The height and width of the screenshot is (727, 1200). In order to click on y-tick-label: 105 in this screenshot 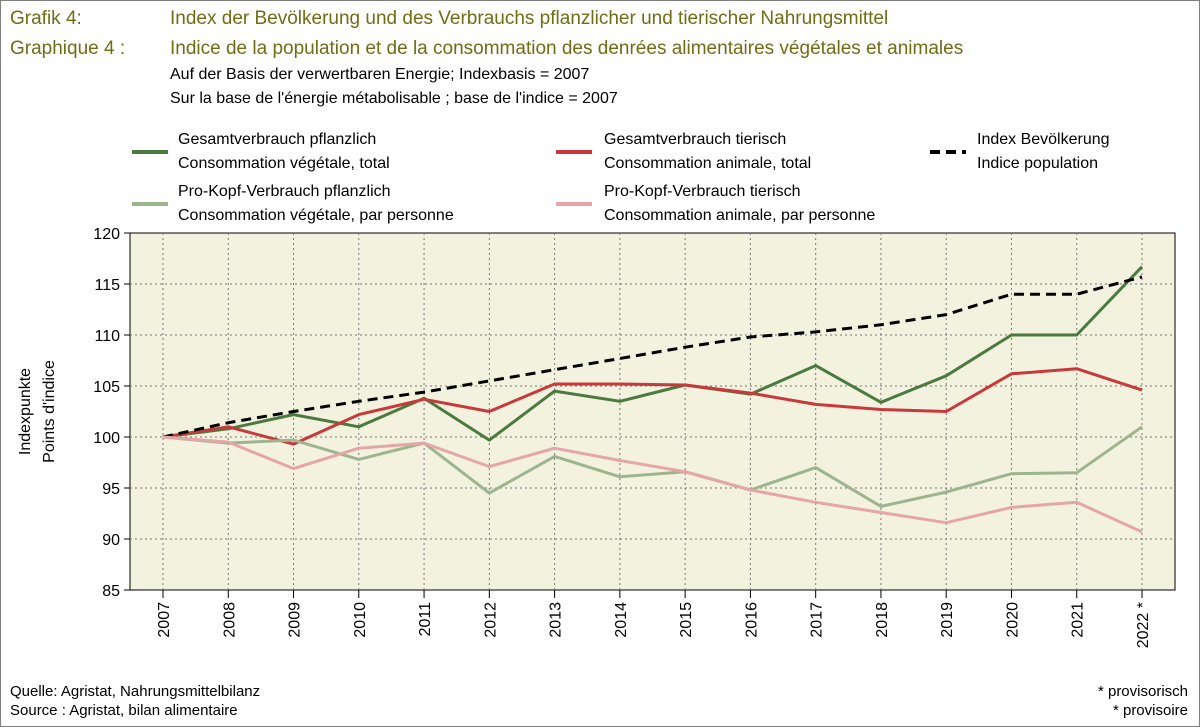, I will do `click(106, 387)`.